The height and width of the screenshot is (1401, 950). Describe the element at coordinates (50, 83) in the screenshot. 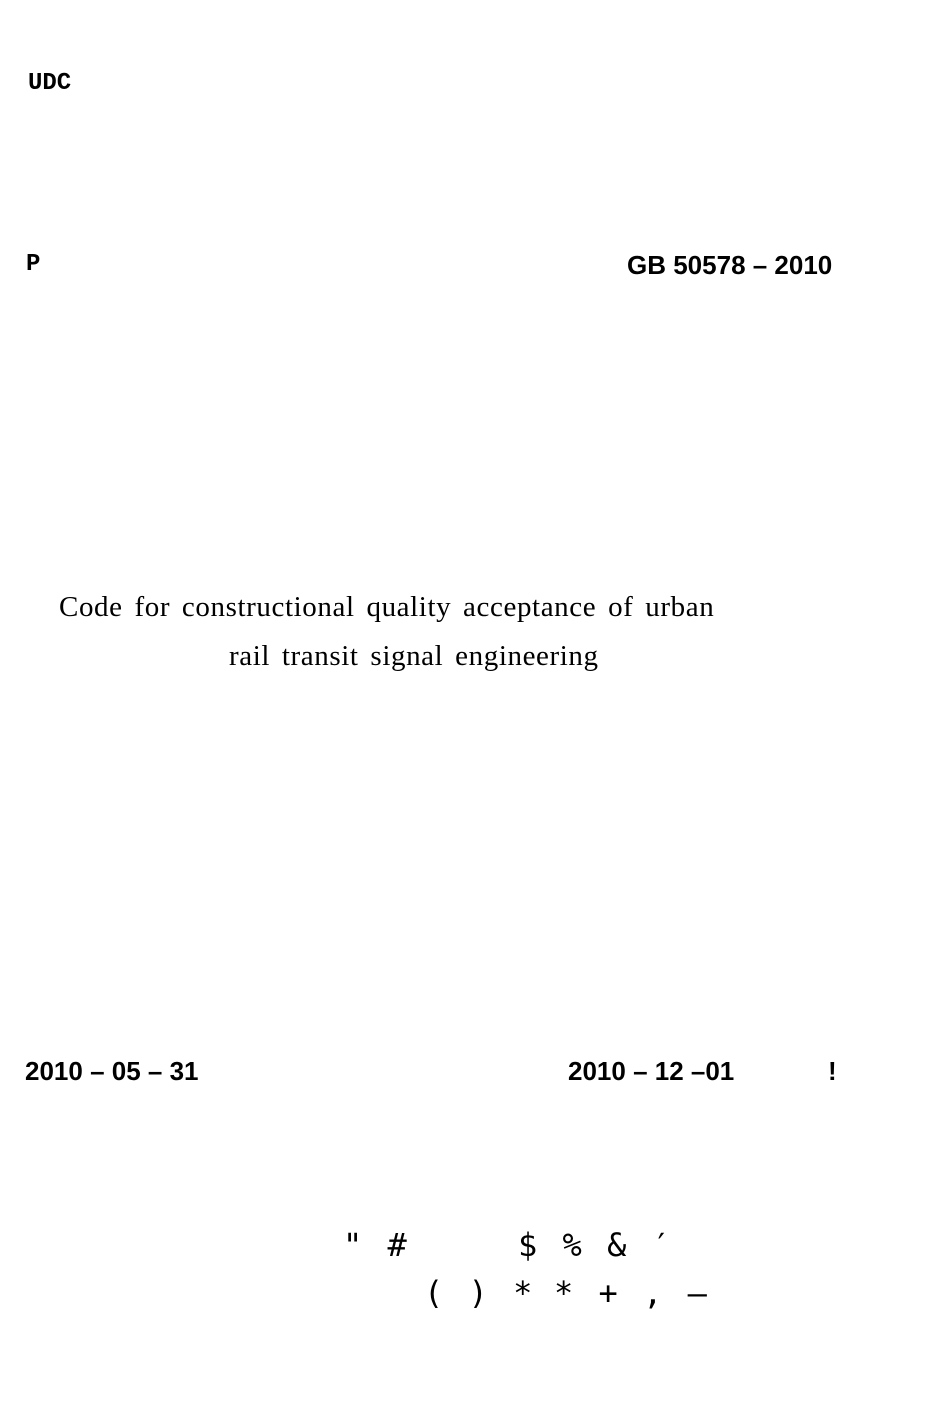

I see `udc-label: UDC` at that location.